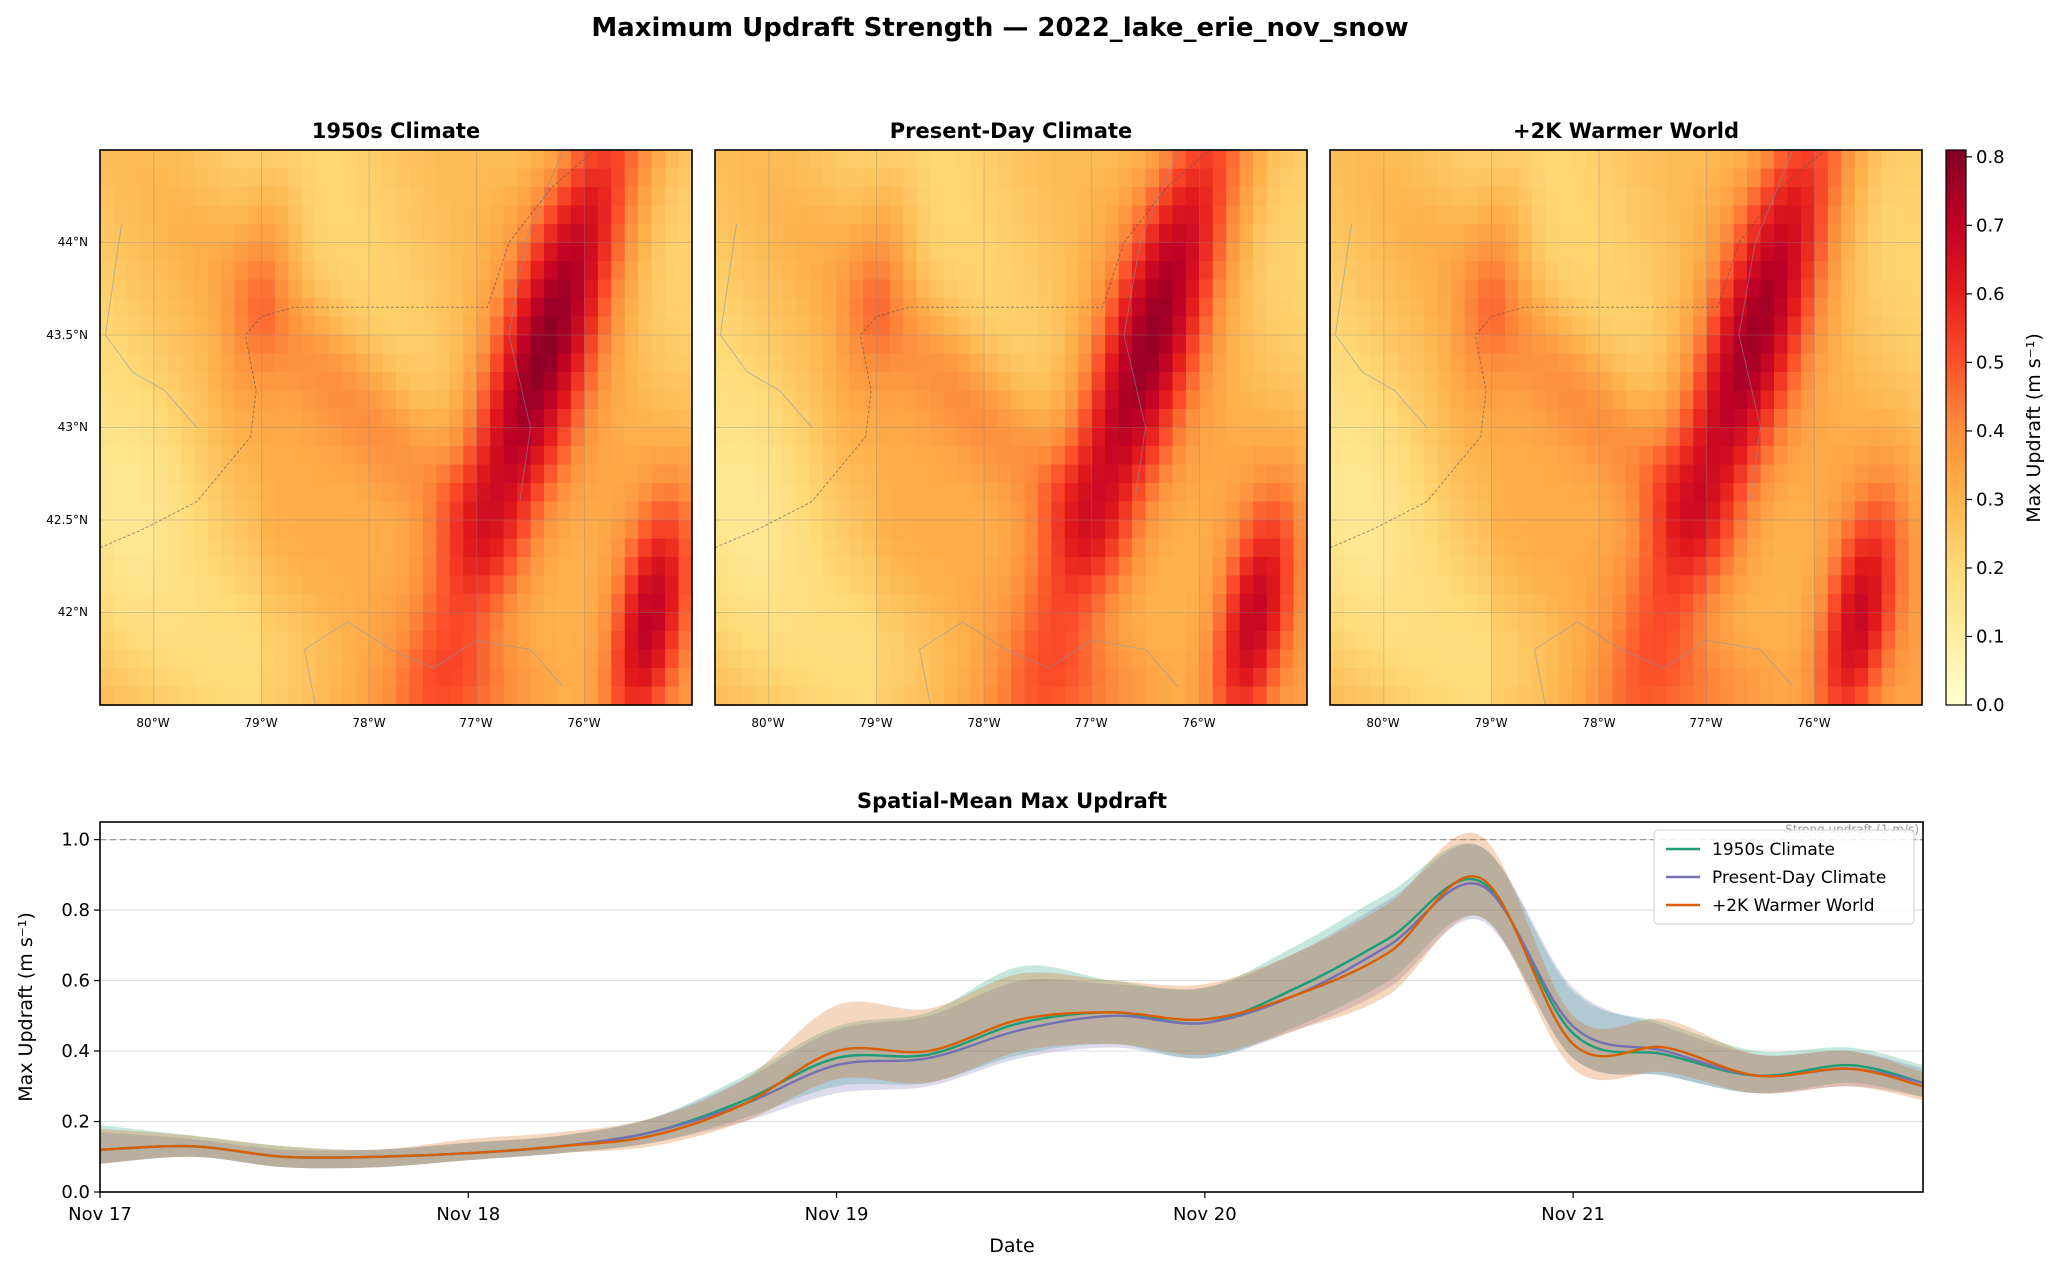 The width and height of the screenshot is (2057, 1266). I want to click on river-line, so click(536, 325).